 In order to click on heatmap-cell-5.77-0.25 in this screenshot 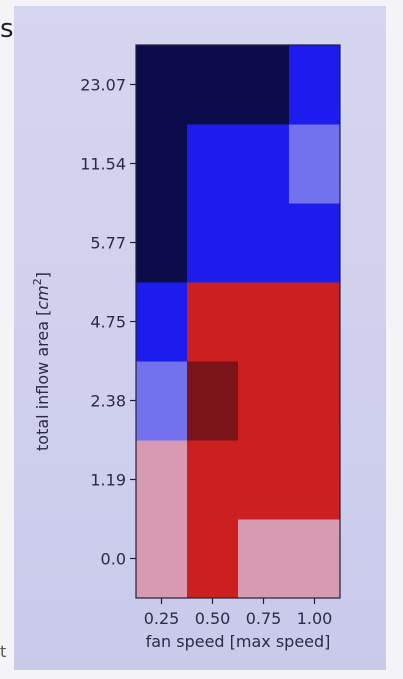, I will do `click(162, 243)`.